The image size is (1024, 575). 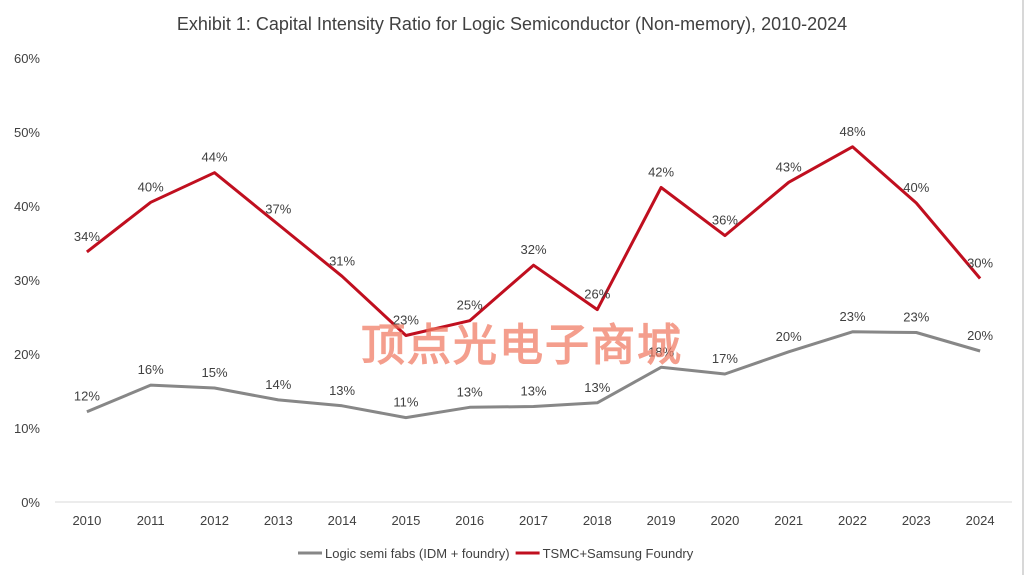 I want to click on x-tick-label: 2018, so click(x=597, y=520).